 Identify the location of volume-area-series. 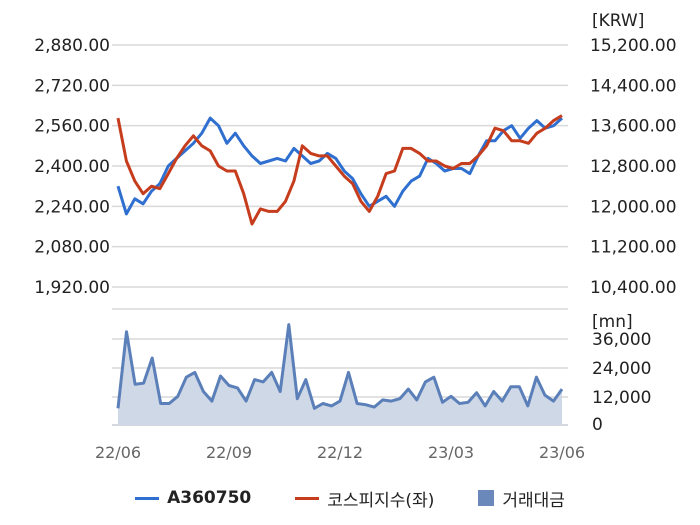
(340, 374).